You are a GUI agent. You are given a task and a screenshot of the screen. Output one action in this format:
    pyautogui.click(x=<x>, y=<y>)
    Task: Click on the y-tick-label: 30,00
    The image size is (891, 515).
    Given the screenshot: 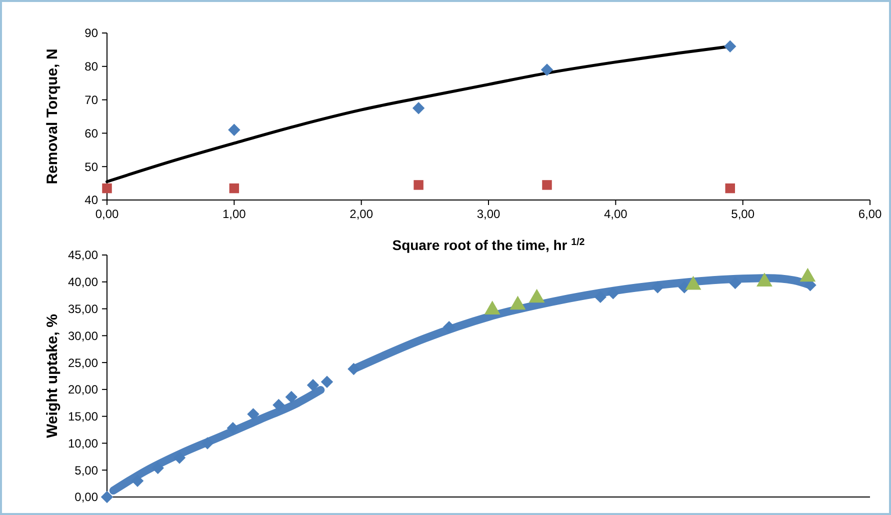 What is the action you would take?
    pyautogui.click(x=83, y=335)
    